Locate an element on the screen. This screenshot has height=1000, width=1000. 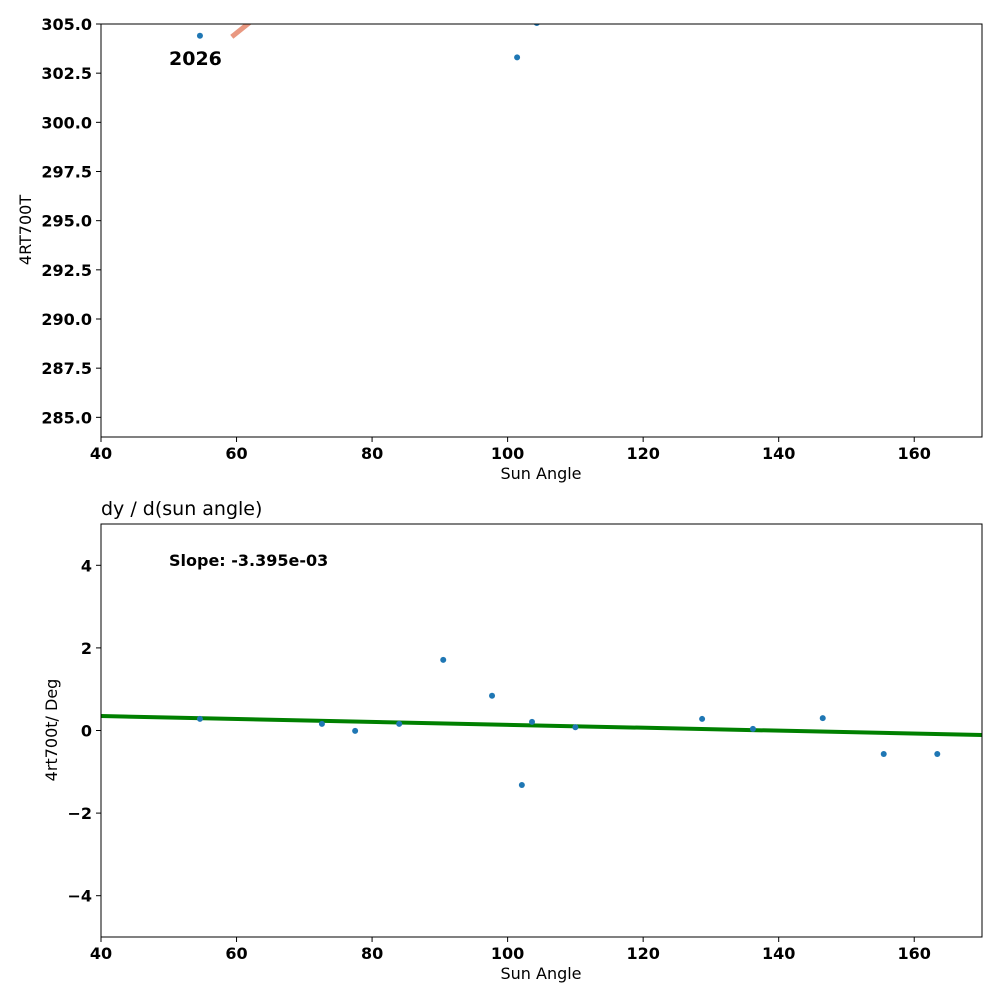
year-annotation: 2026 is located at coordinates (195, 59).